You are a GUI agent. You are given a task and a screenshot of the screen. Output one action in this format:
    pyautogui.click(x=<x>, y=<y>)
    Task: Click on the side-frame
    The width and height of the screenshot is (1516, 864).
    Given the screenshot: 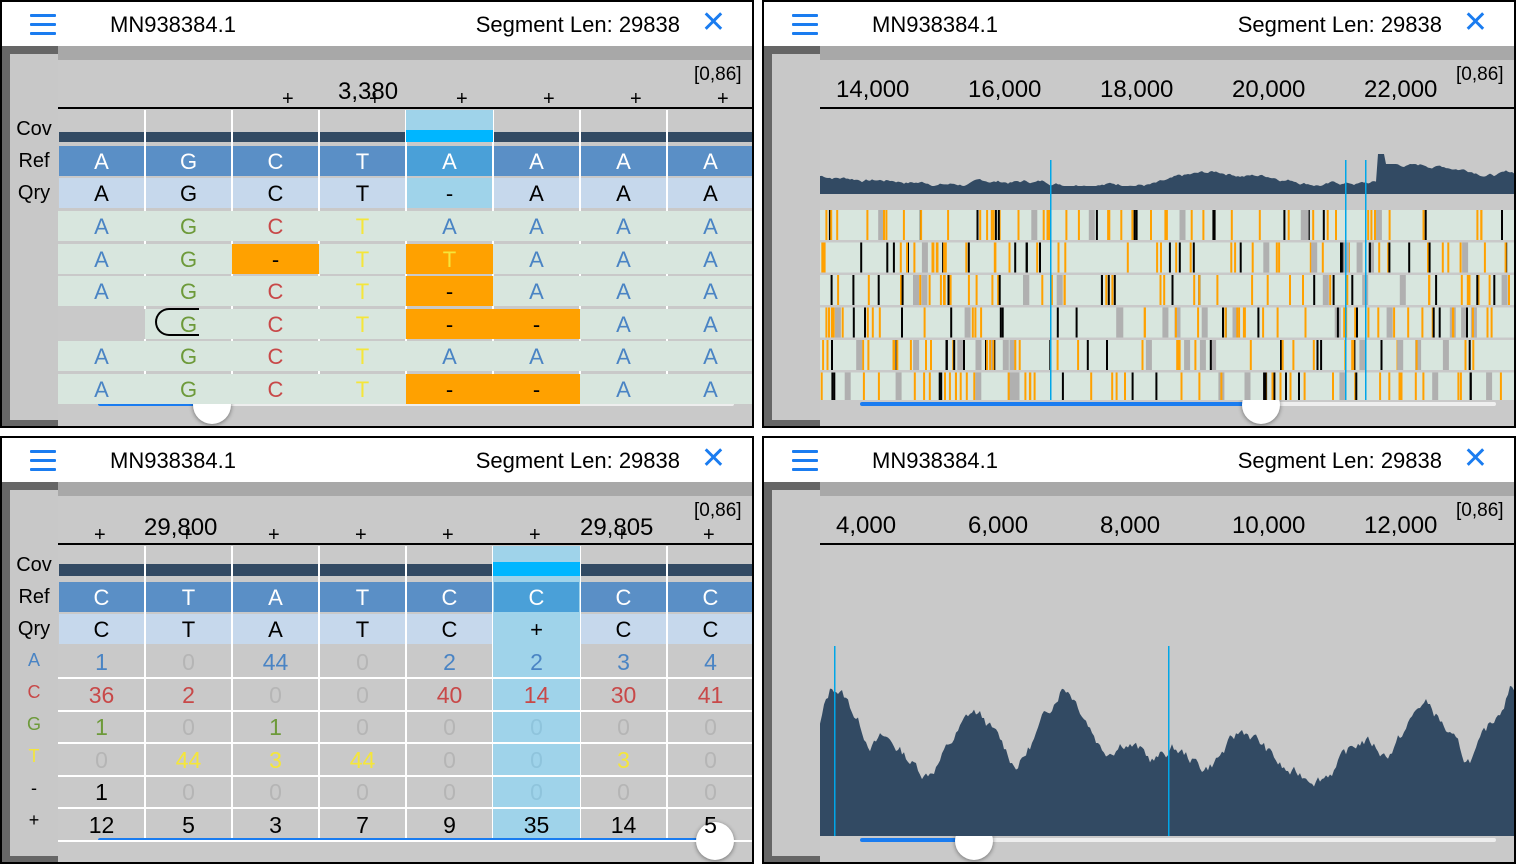 What is the action you would take?
    pyautogui.click(x=30, y=236)
    